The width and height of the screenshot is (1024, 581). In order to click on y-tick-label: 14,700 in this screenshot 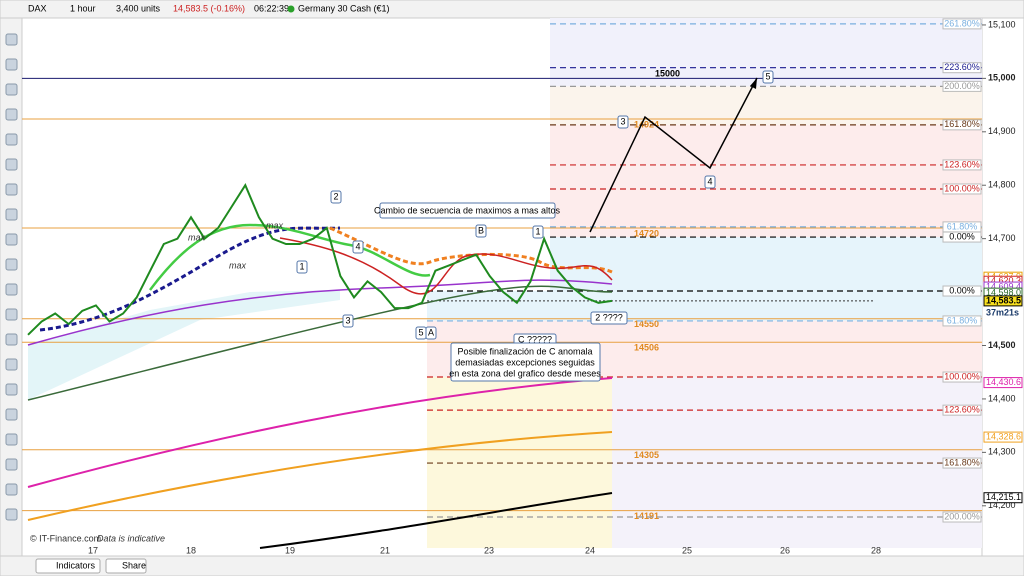, I will do `click(1002, 238)`.